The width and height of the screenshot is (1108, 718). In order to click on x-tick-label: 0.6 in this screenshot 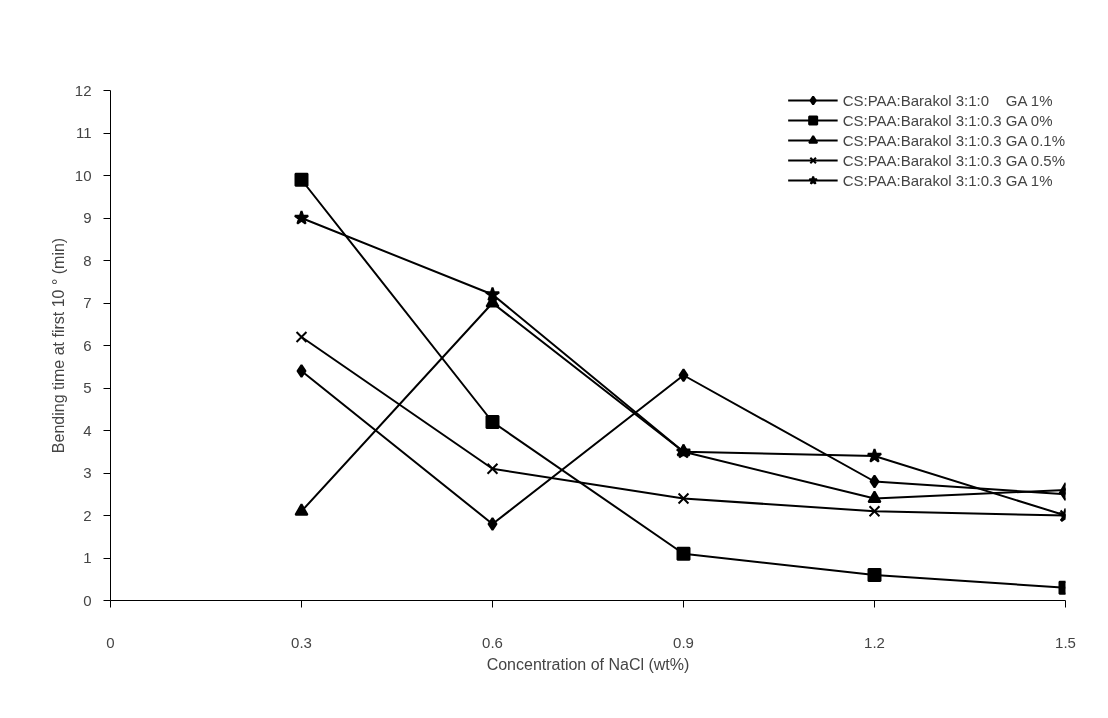, I will do `click(492, 642)`.